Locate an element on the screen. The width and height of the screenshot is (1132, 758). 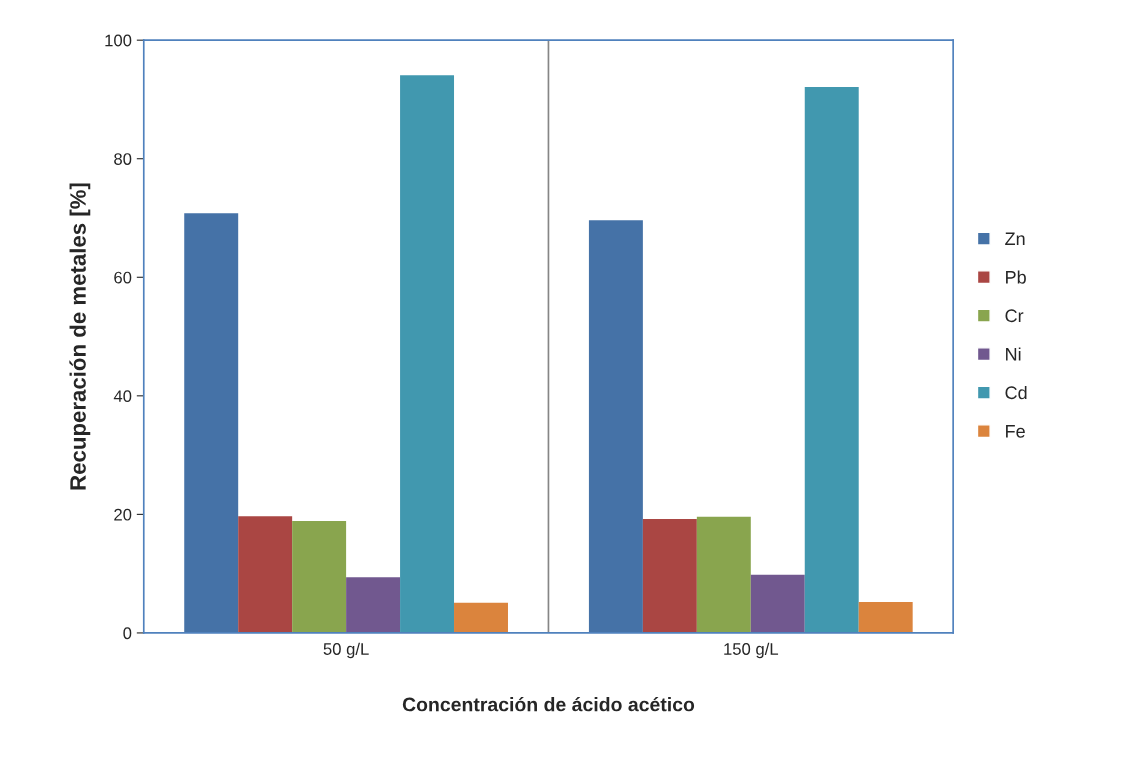
y-tick-label: 20 is located at coordinates (123, 514).